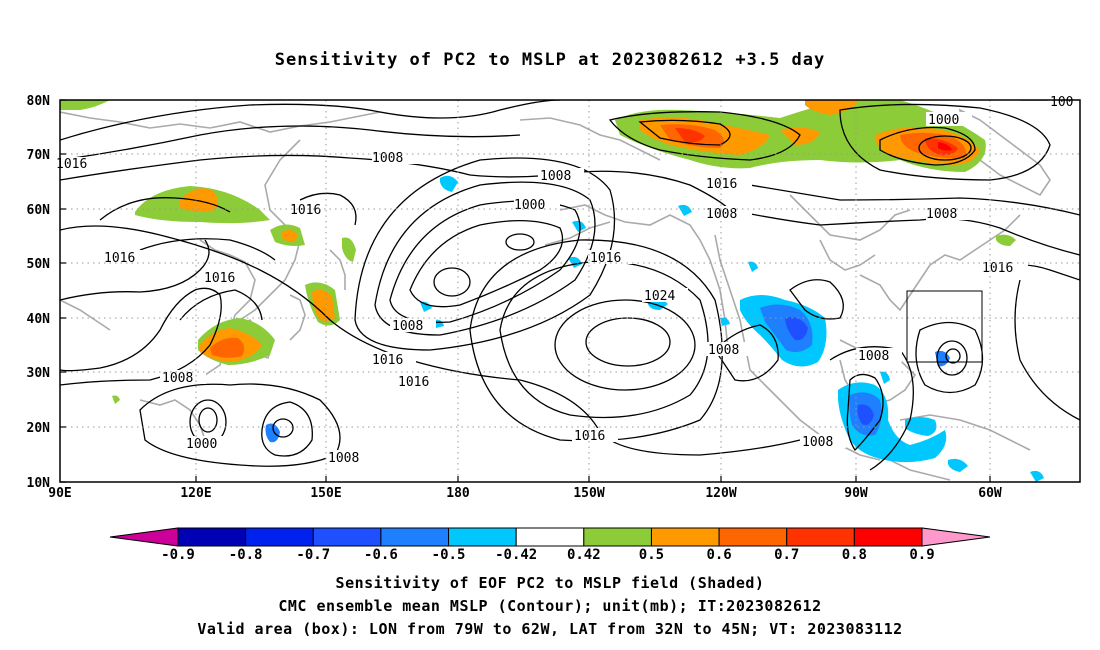 Image resolution: width=1100 pixels, height=650 pixels. What do you see at coordinates (651, 555) in the screenshot?
I see `colorbar-label: 0.5` at bounding box center [651, 555].